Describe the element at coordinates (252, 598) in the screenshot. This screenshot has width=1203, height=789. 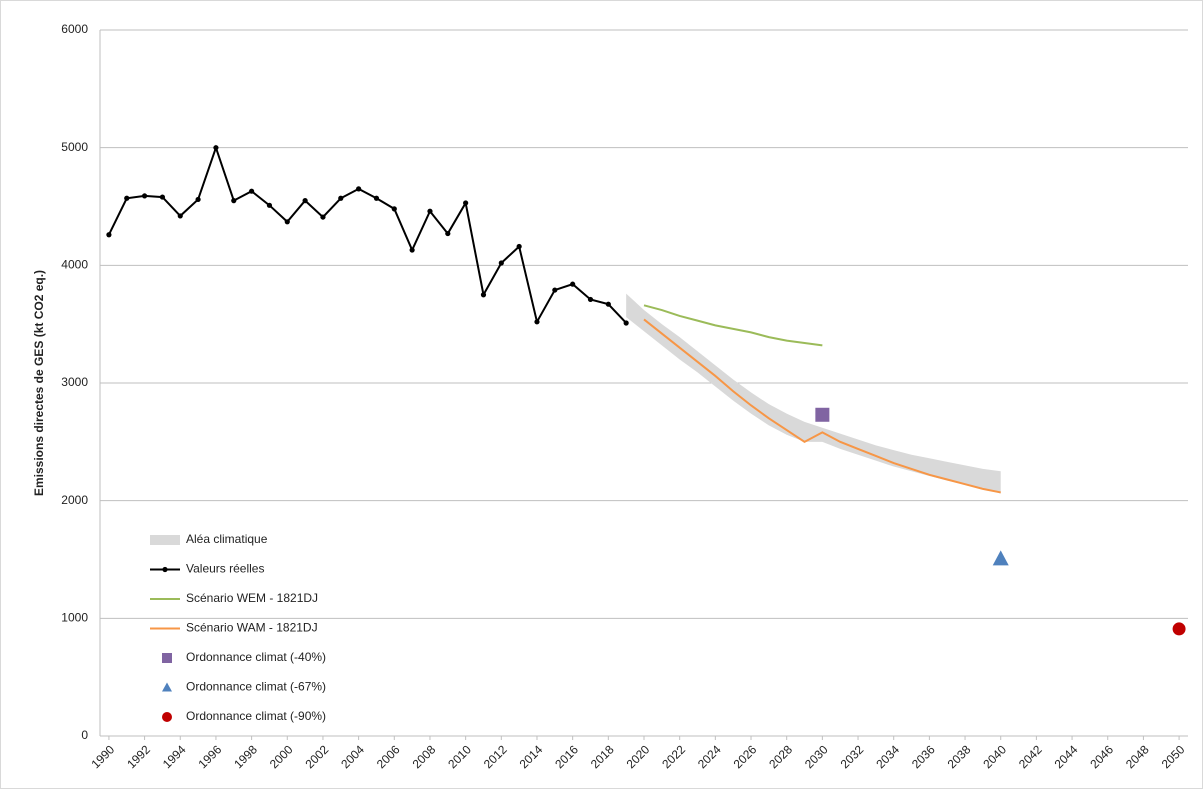
I see `legend-label: Scénario WEM - 1821DJ` at that location.